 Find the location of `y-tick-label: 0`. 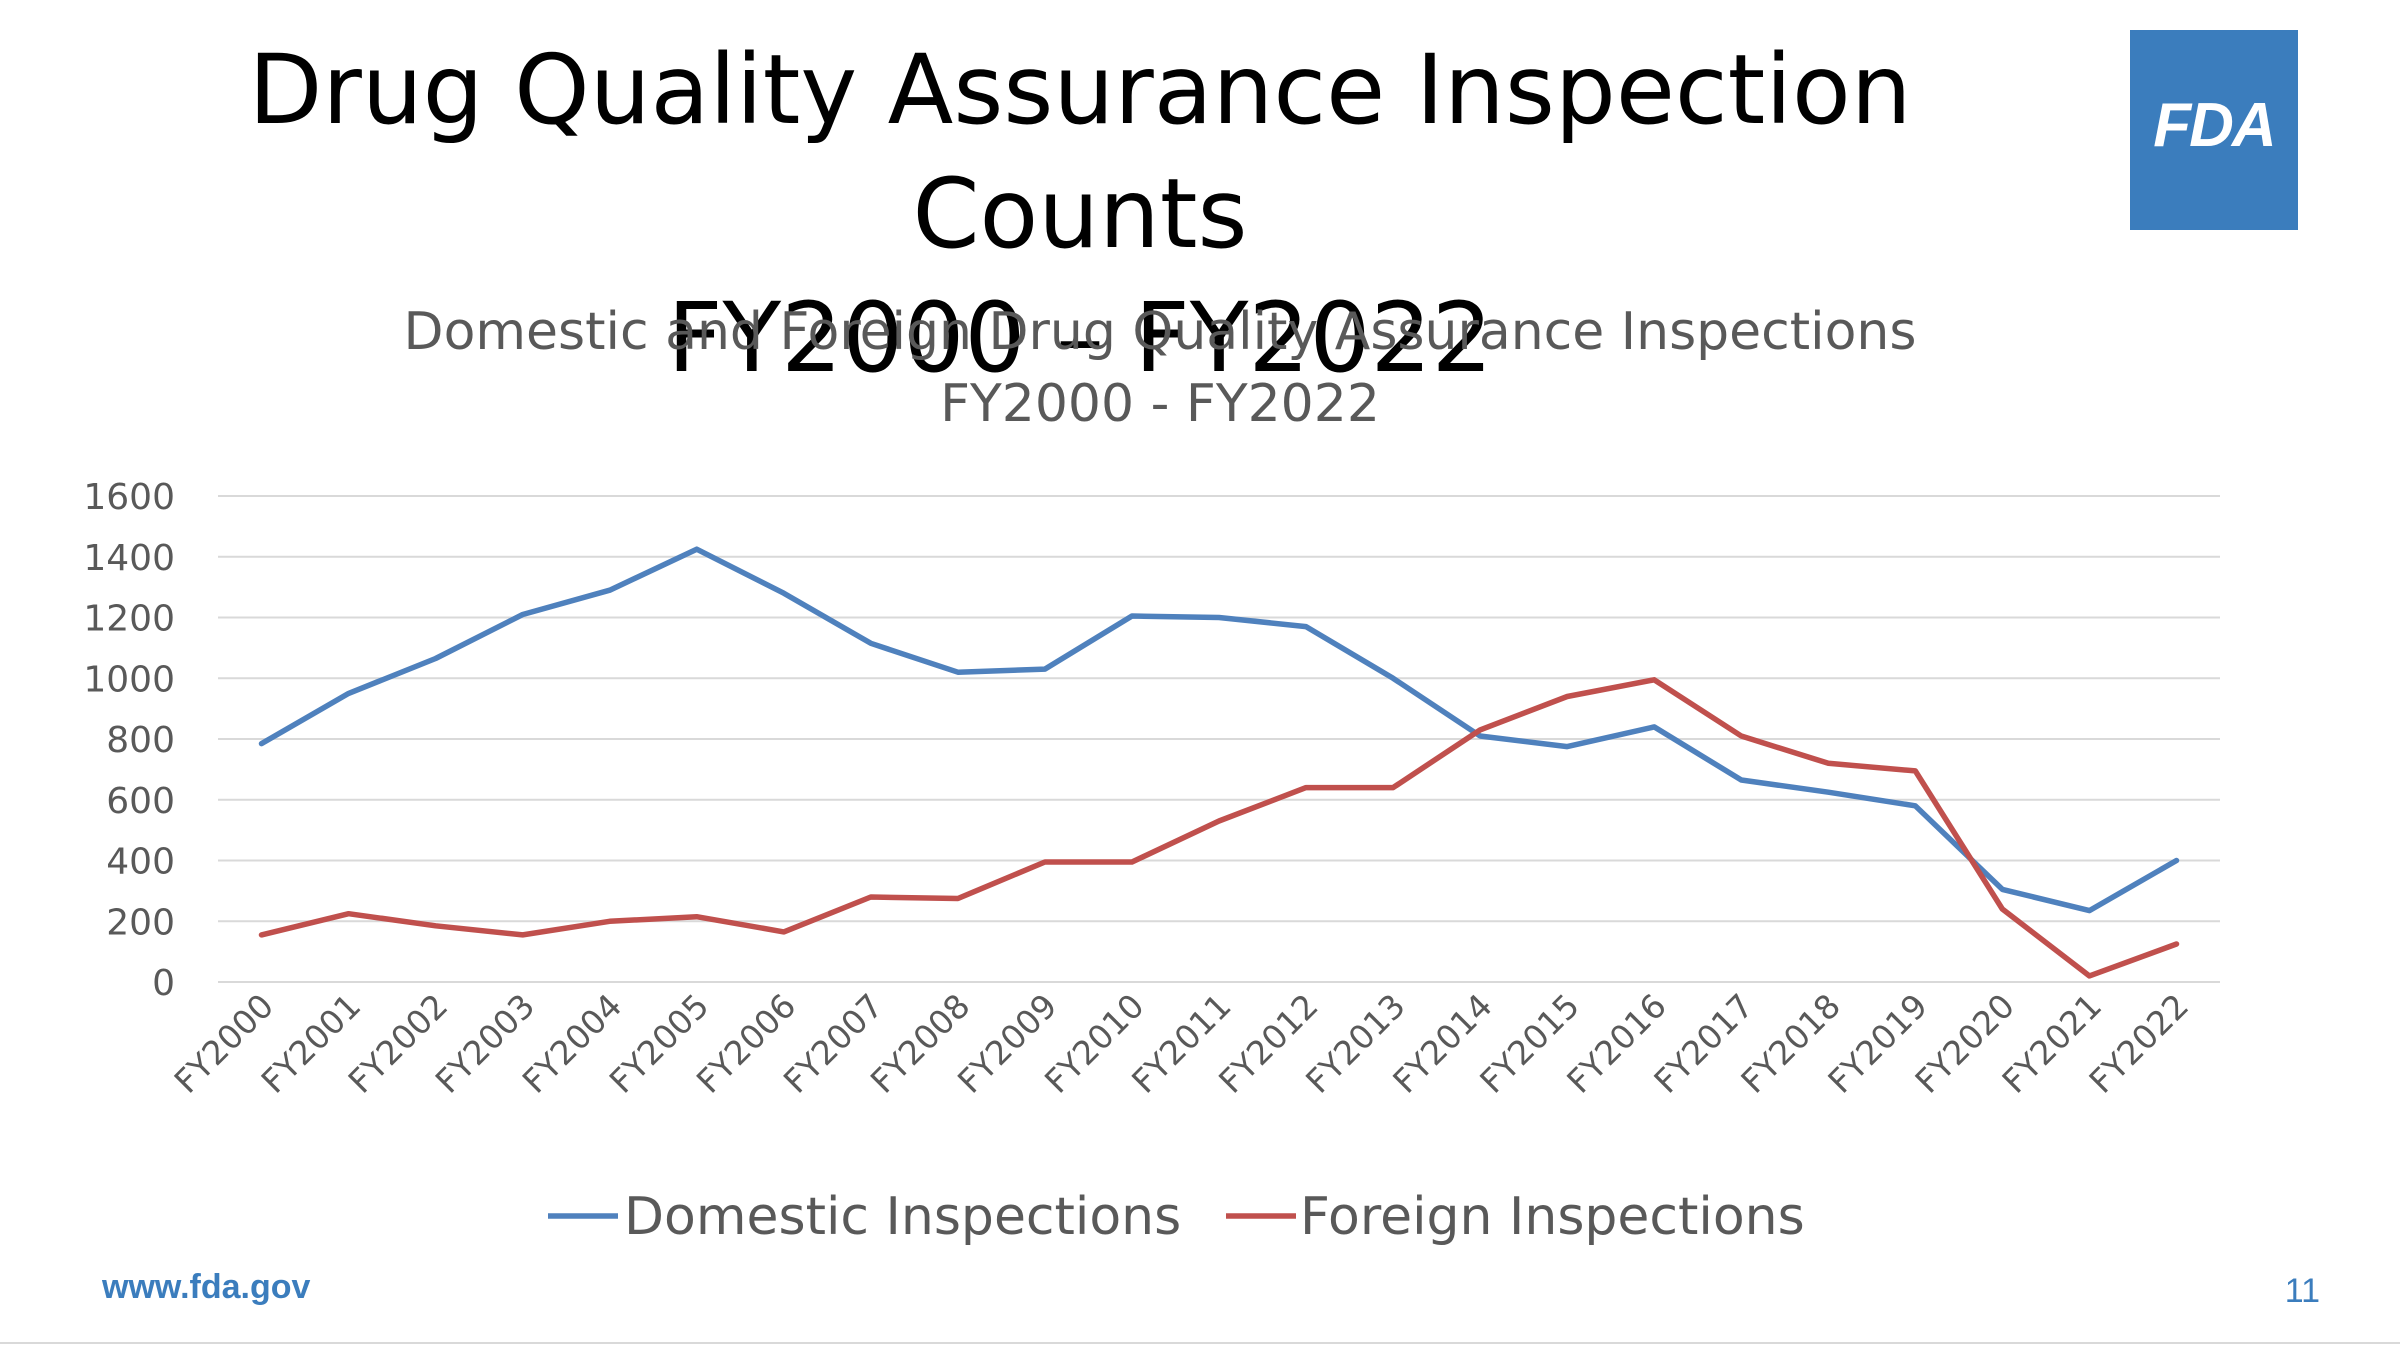

y-tick-label: 0 is located at coordinates (163, 983).